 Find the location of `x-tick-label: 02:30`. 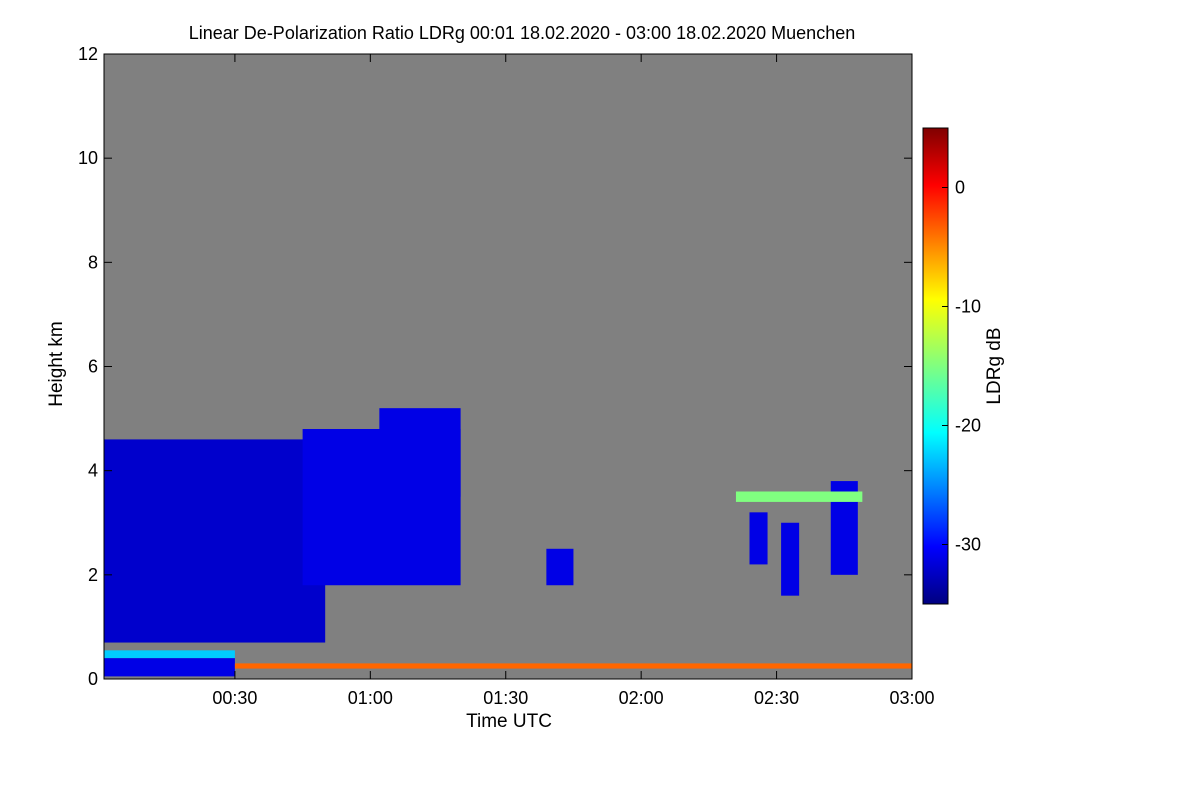

x-tick-label: 02:30 is located at coordinates (776, 698).